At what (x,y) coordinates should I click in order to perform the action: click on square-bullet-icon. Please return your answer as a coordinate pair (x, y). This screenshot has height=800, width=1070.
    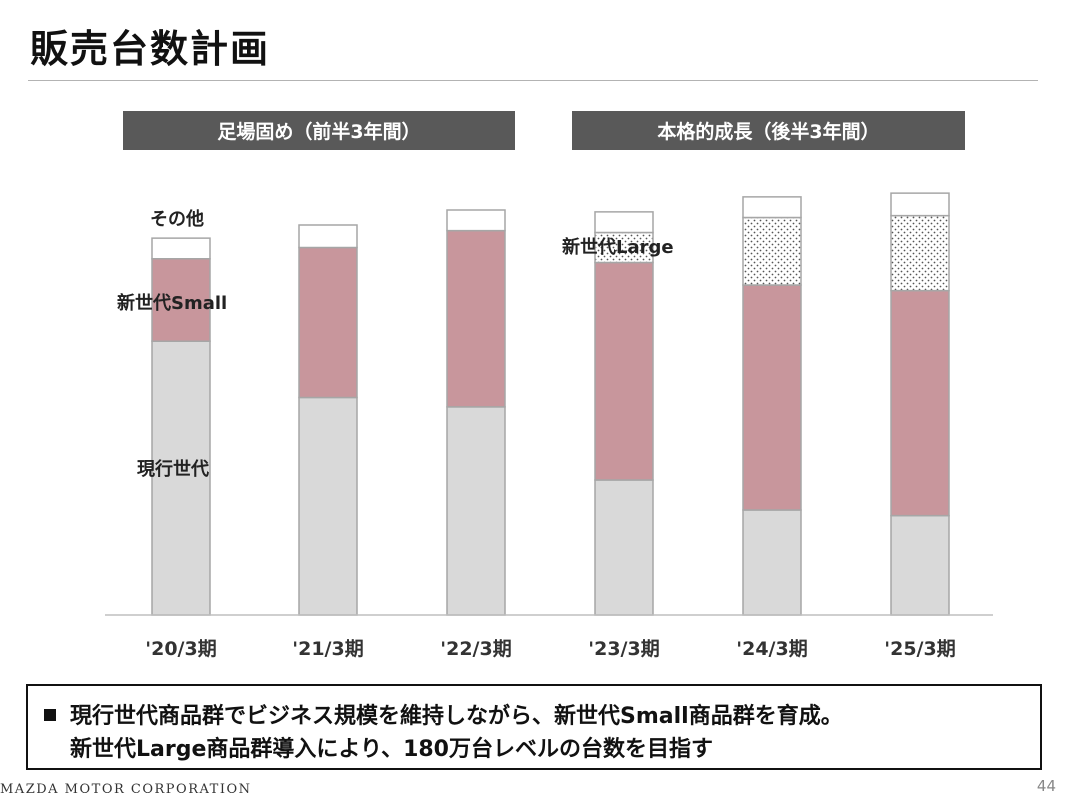
    Looking at the image, I should click on (50, 715).